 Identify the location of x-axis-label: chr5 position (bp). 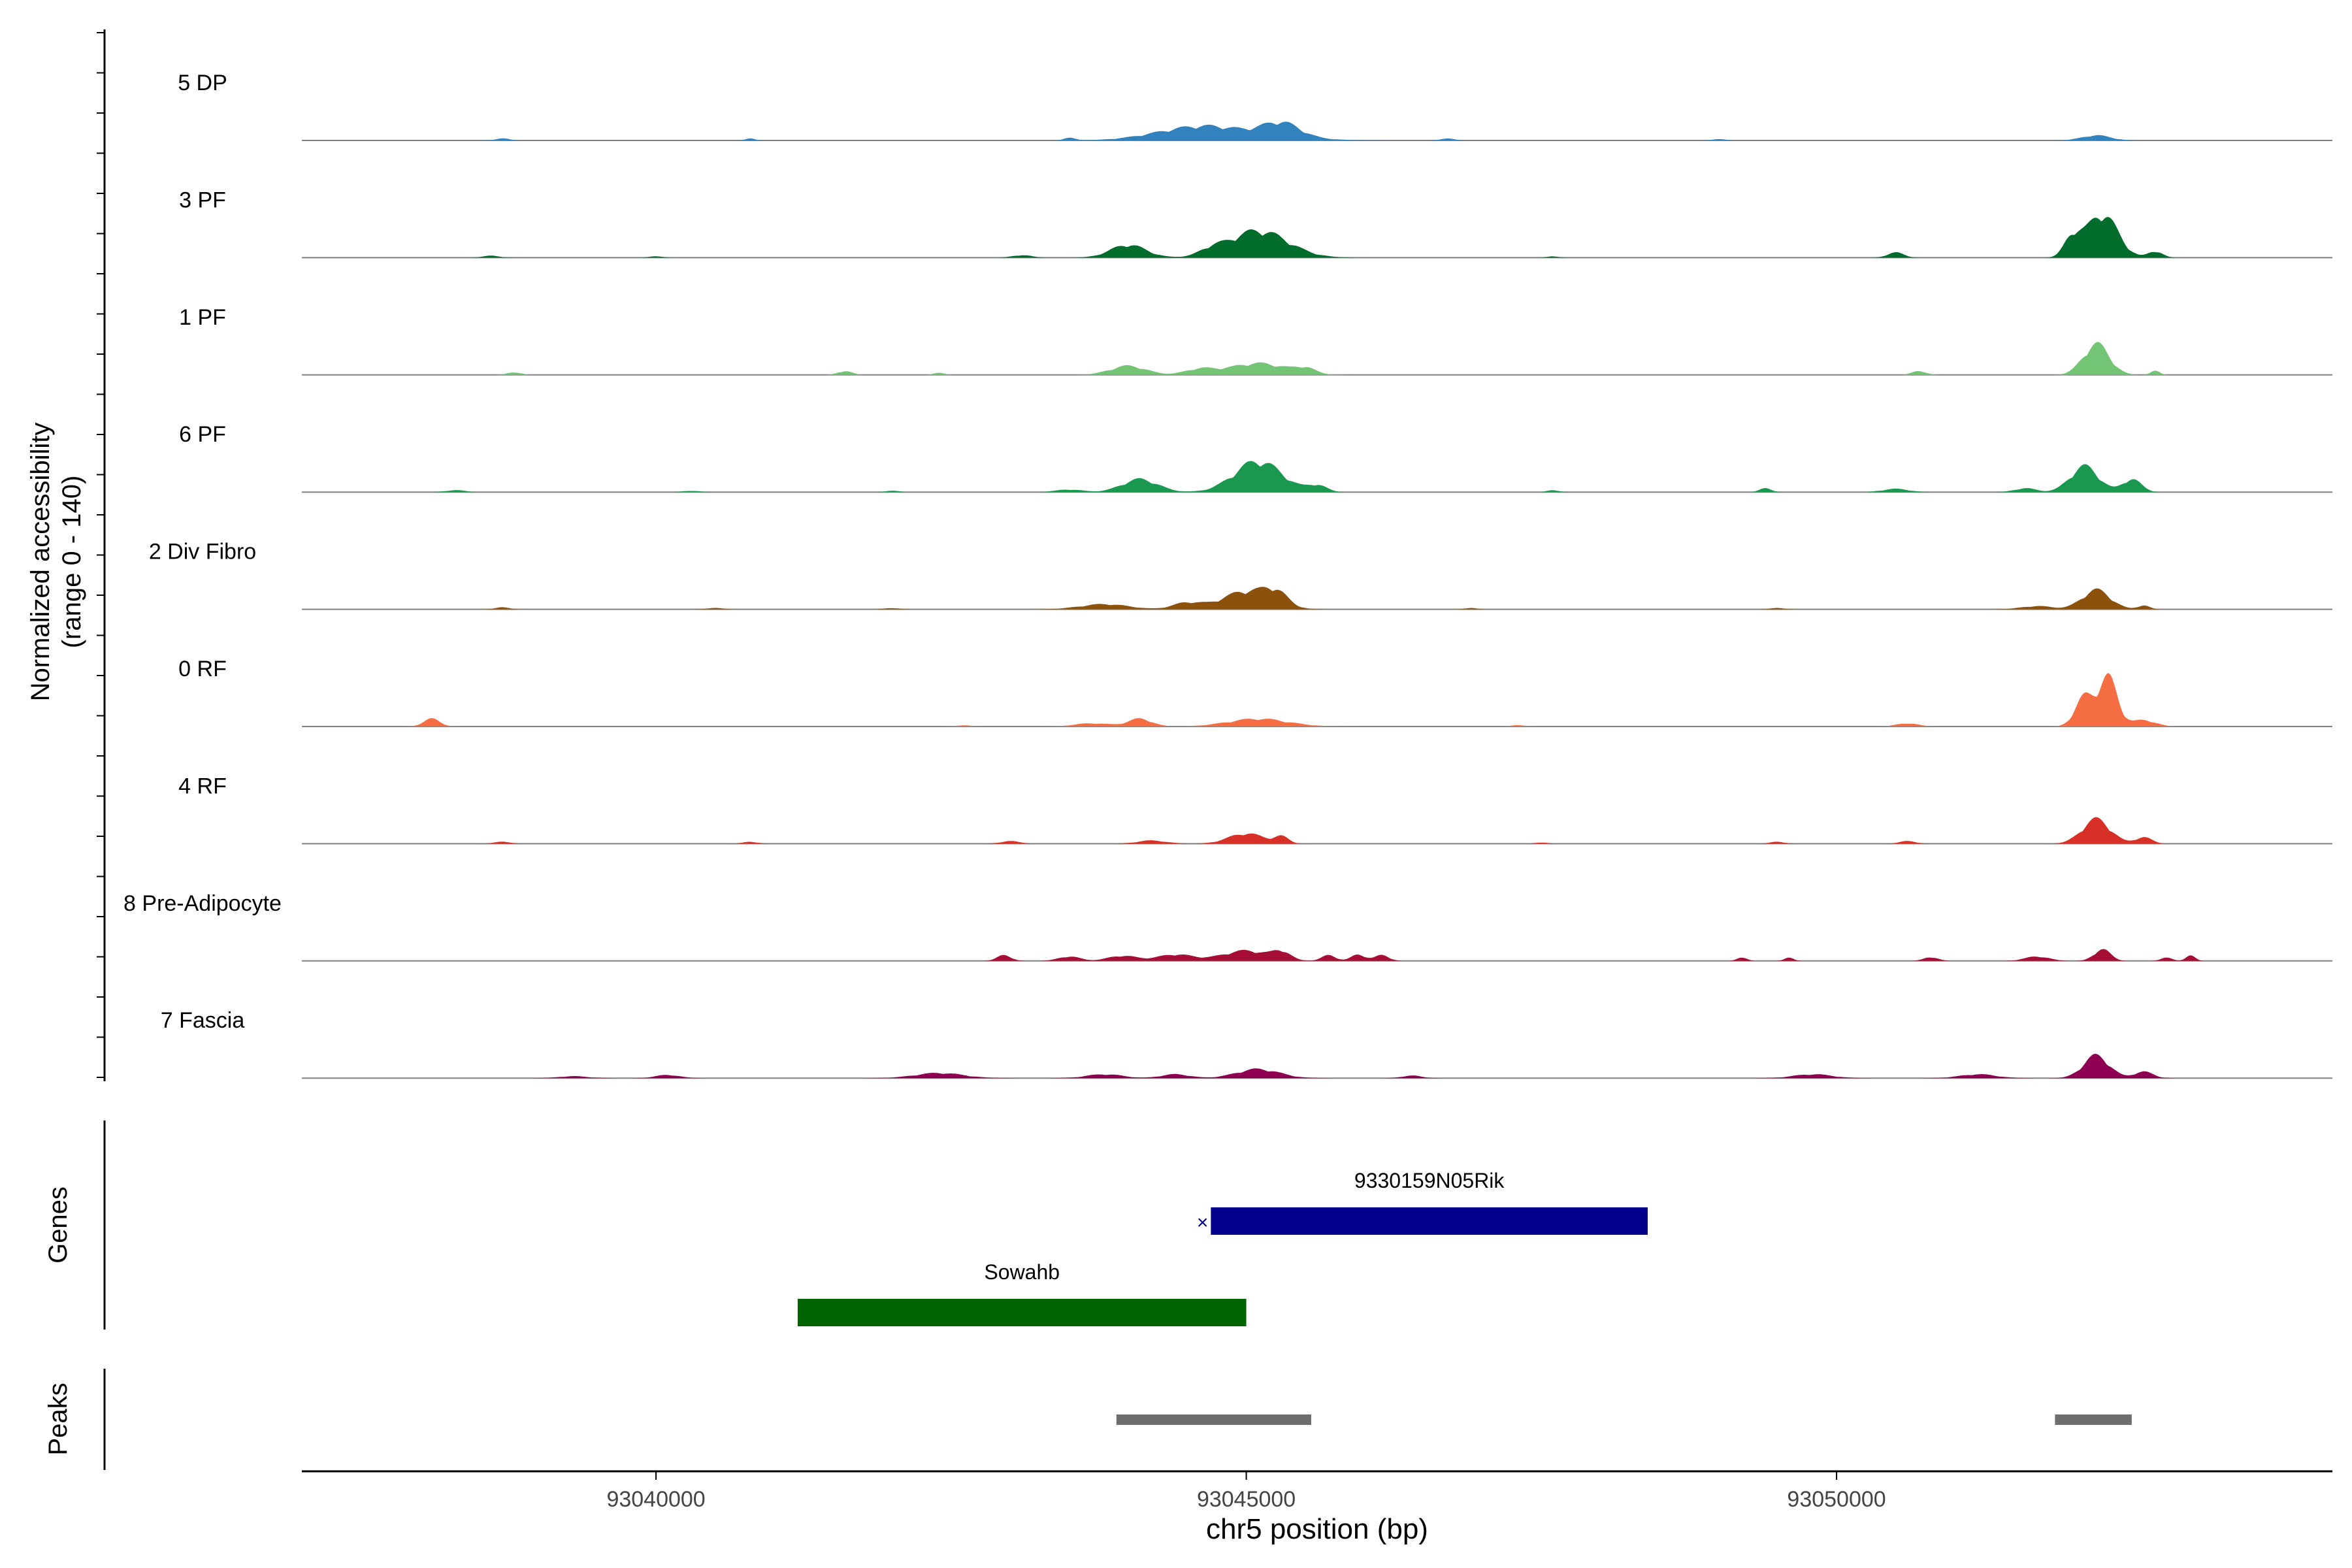
(1317, 1529).